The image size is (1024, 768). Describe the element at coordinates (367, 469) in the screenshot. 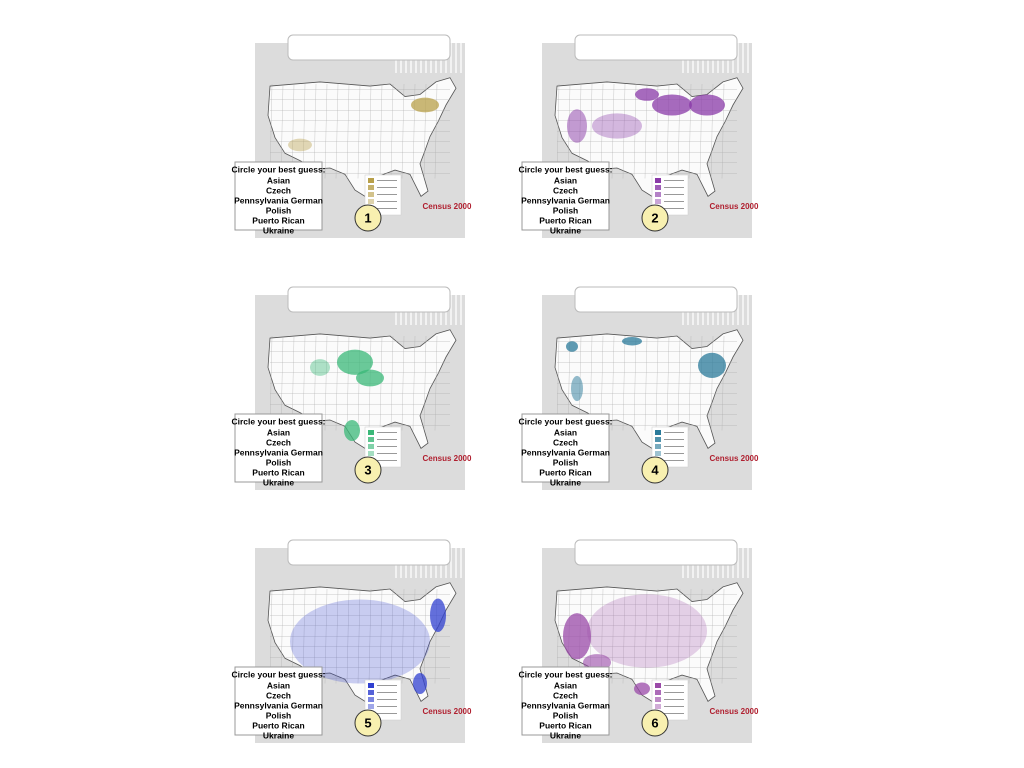

I see `panel-number: 3` at that location.